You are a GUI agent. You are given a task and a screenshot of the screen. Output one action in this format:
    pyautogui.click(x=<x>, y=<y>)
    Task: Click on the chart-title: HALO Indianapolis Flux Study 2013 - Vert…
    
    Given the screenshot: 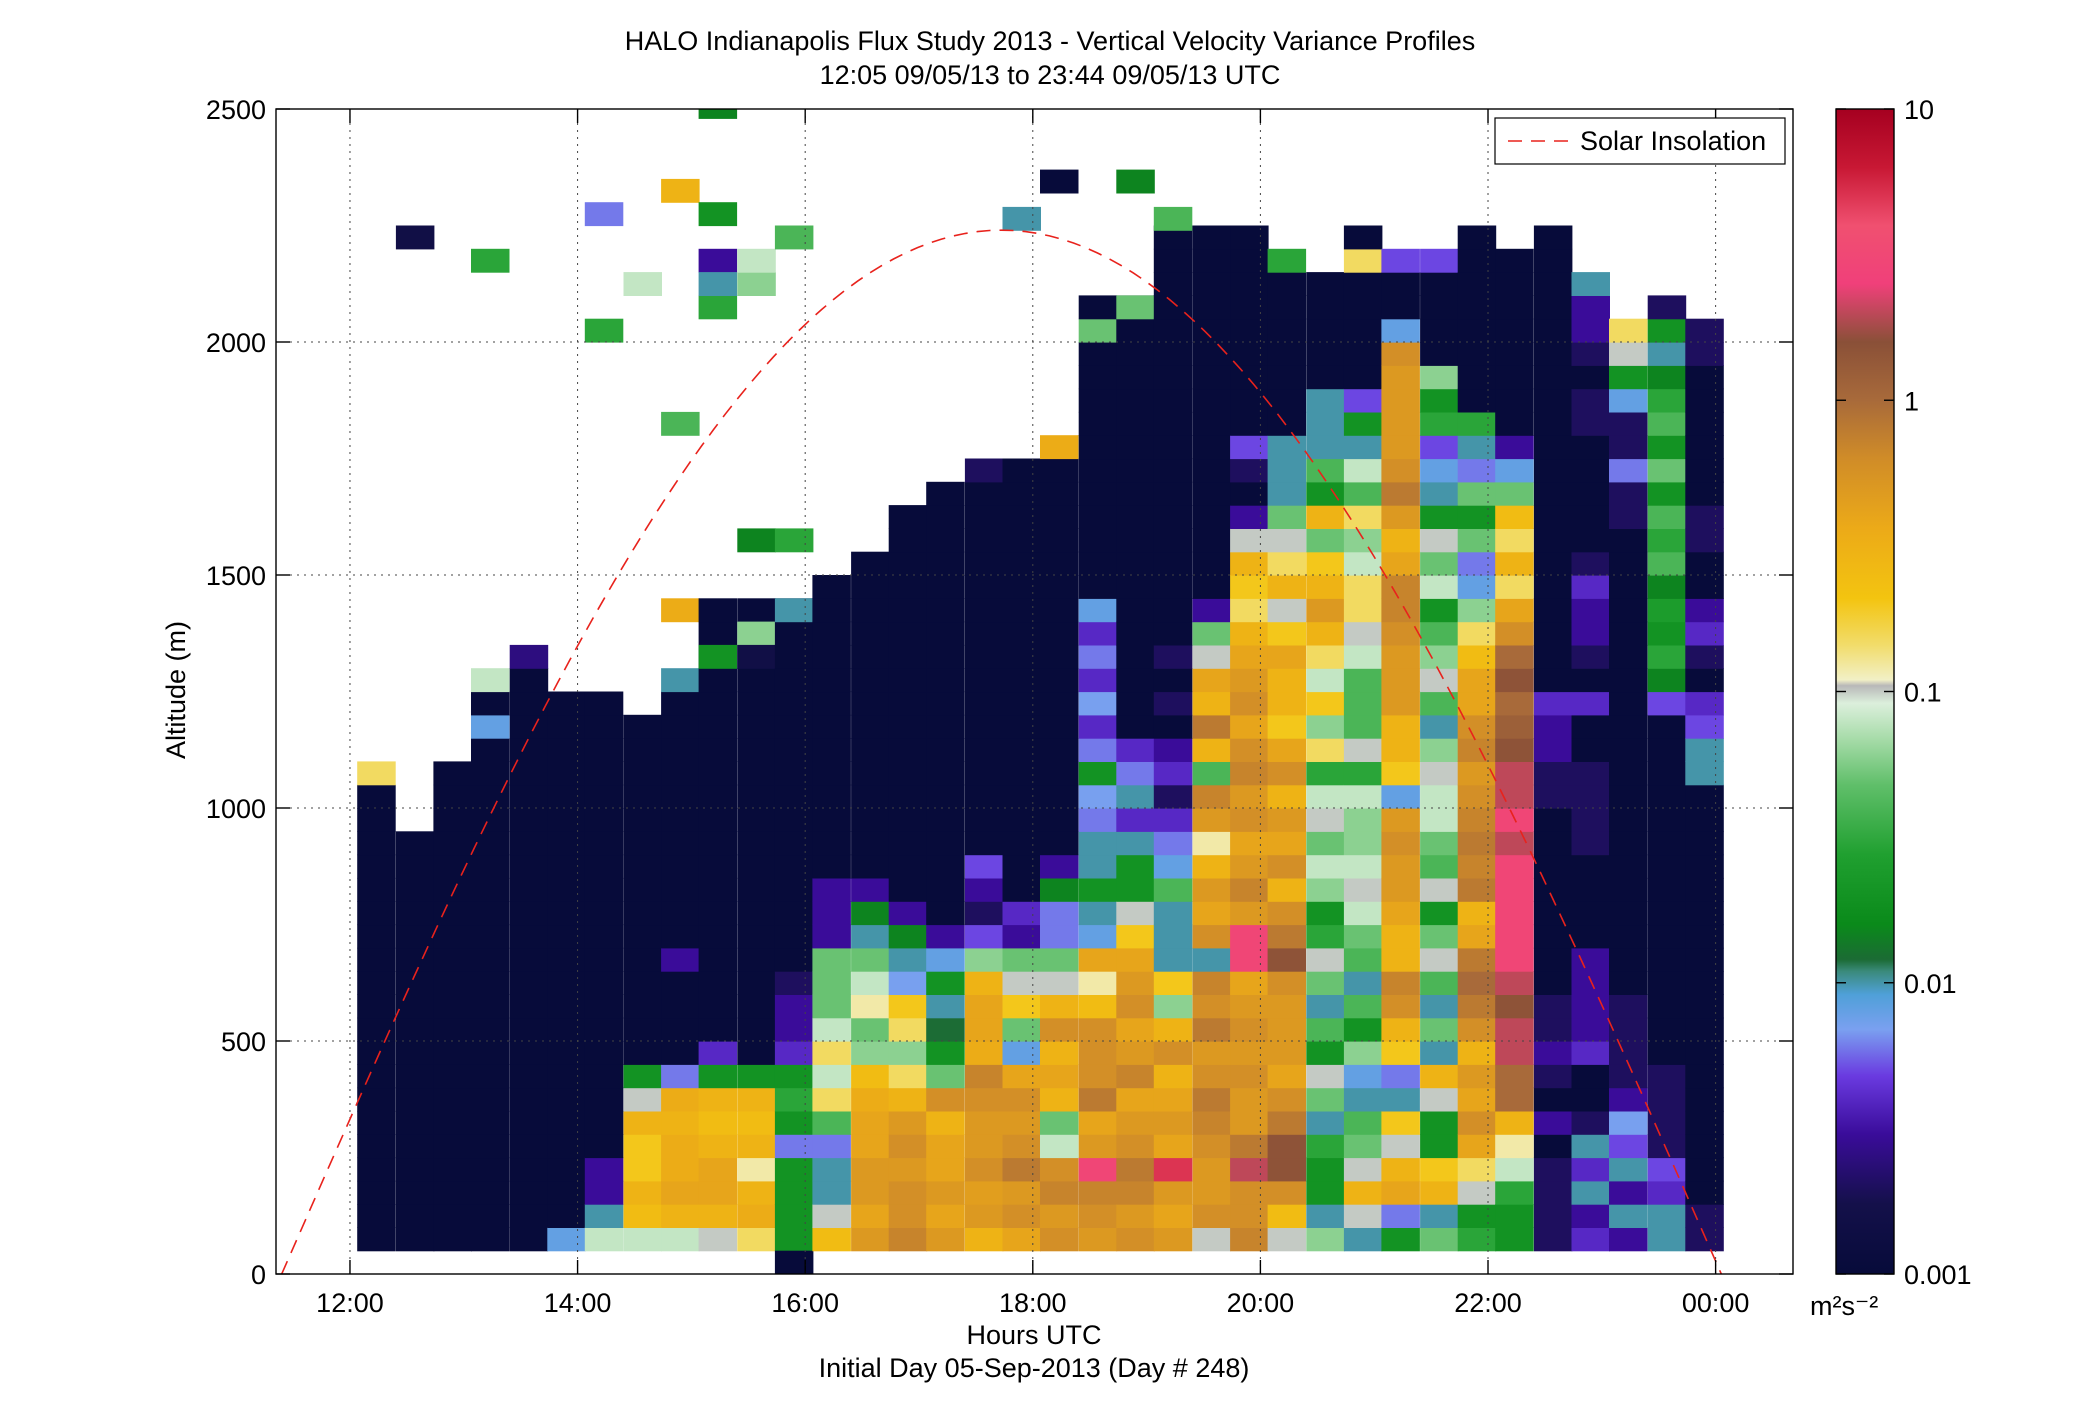 What is the action you would take?
    pyautogui.click(x=1050, y=41)
    